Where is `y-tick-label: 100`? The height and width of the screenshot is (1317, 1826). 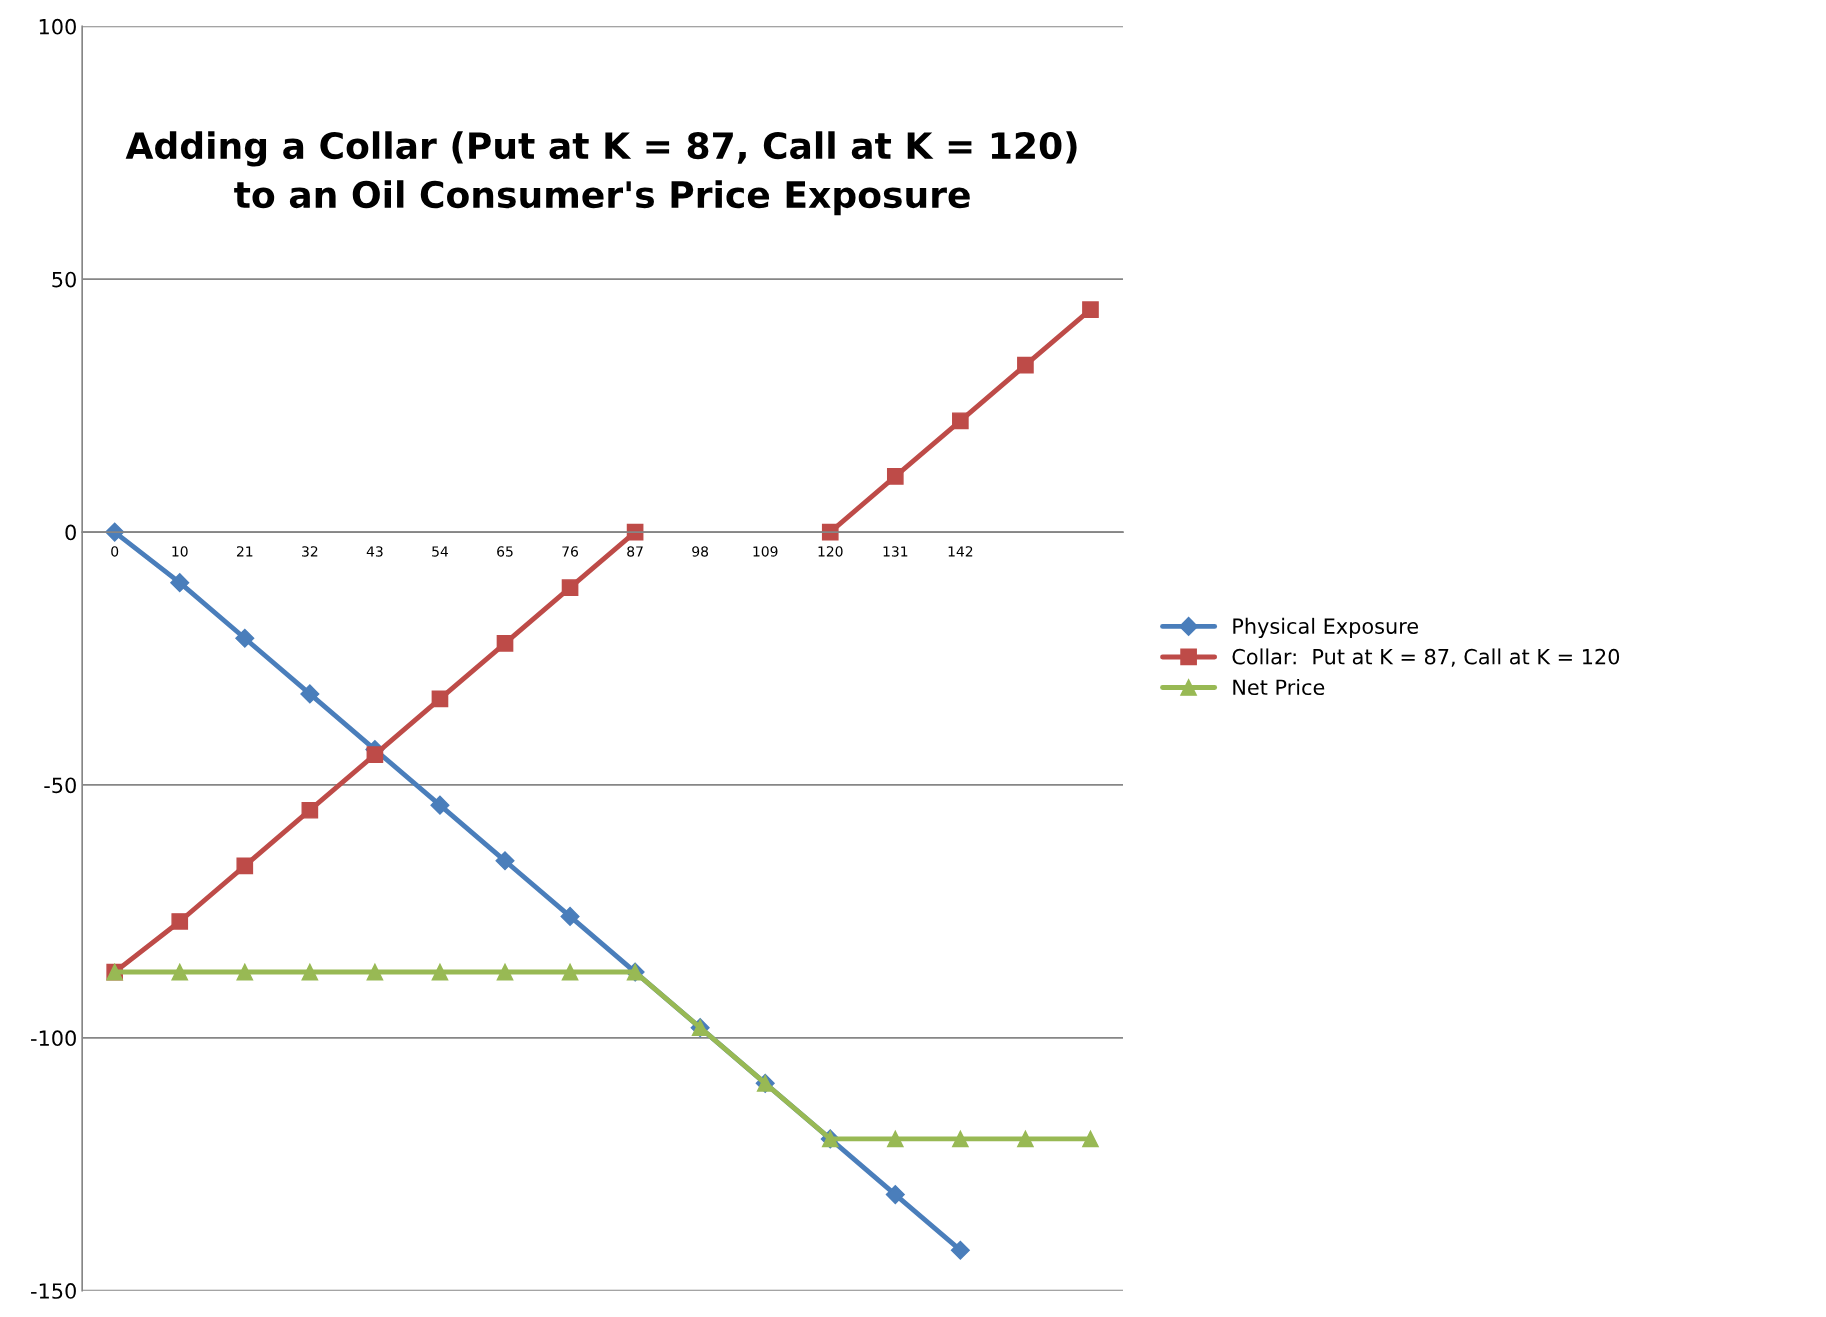
y-tick-label: 100 is located at coordinates (57, 26).